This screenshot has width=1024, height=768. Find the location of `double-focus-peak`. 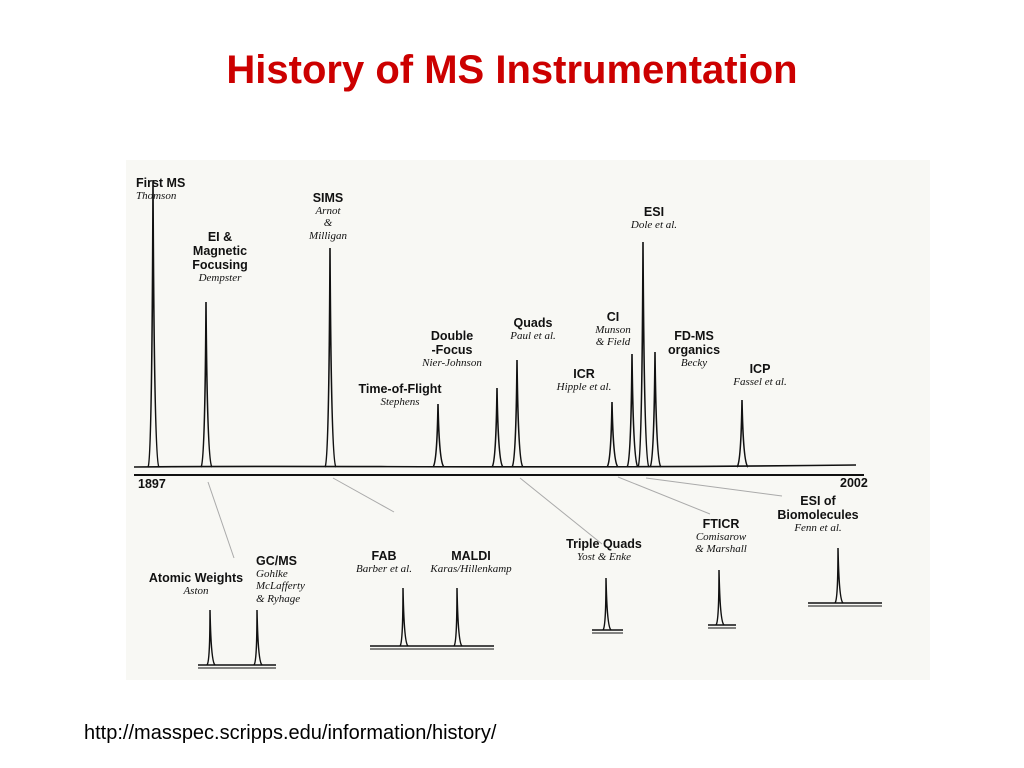

double-focus-peak is located at coordinates (497, 427).